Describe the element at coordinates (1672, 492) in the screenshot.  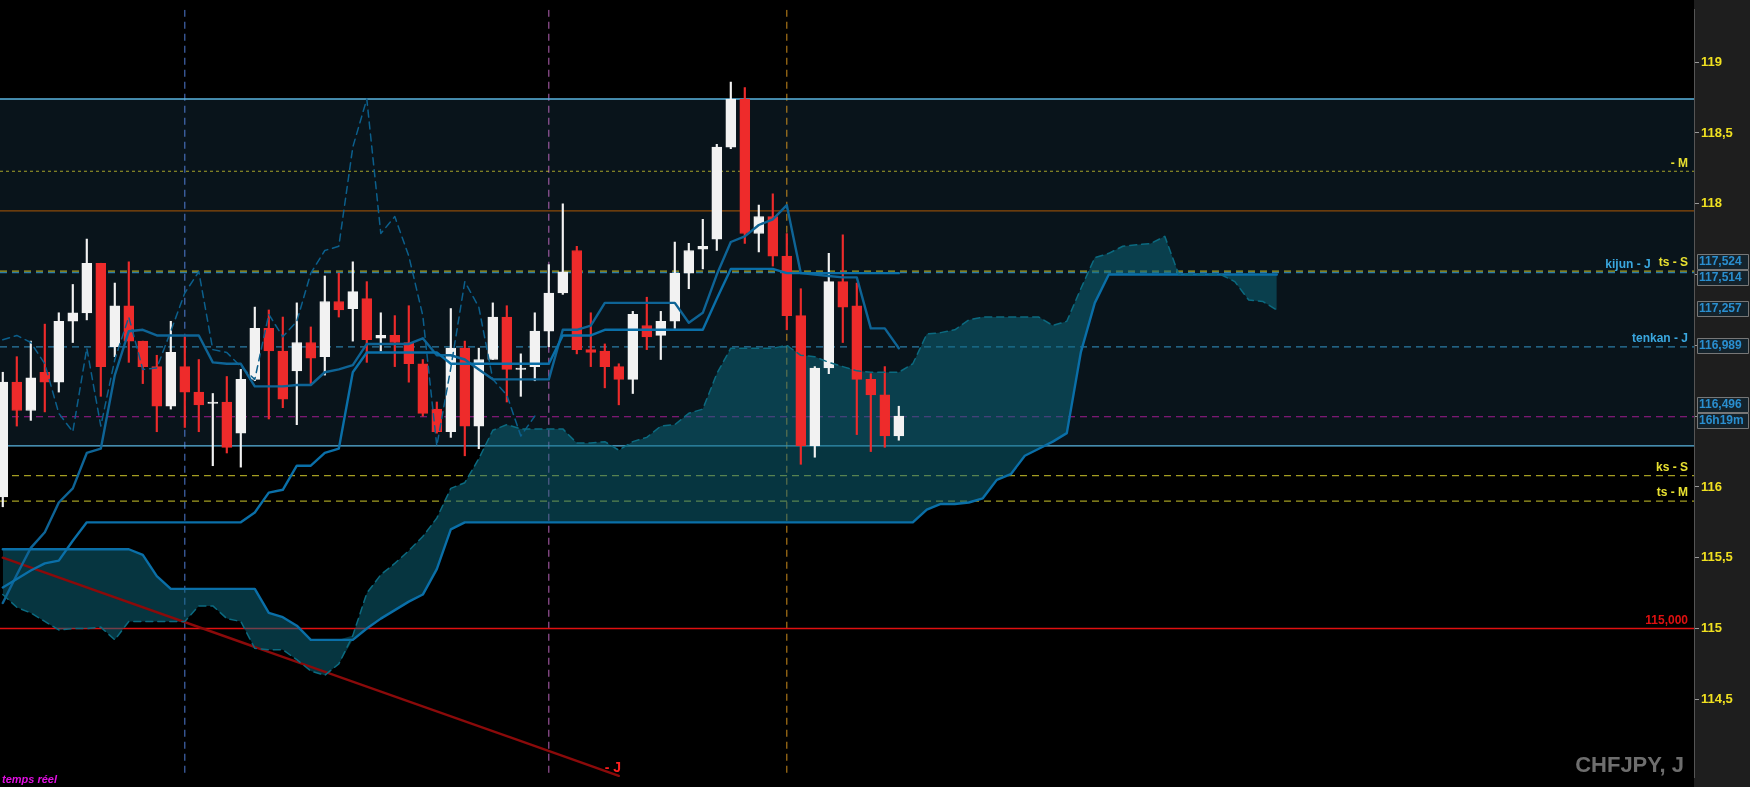
I see `ref-line-label: ts - M` at that location.